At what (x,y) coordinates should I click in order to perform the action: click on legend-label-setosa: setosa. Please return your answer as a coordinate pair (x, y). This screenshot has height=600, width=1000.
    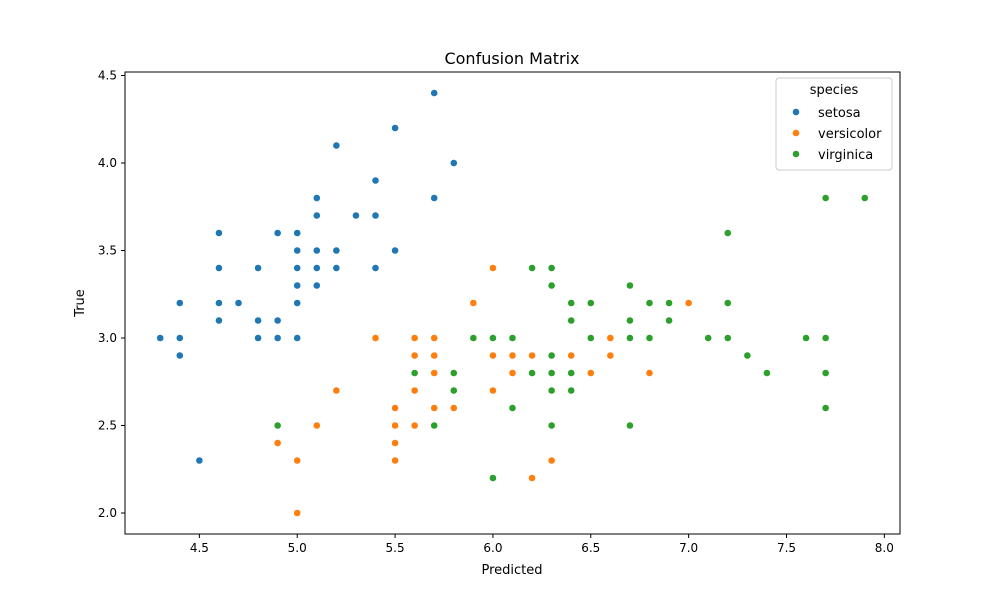
    Looking at the image, I should click on (839, 113).